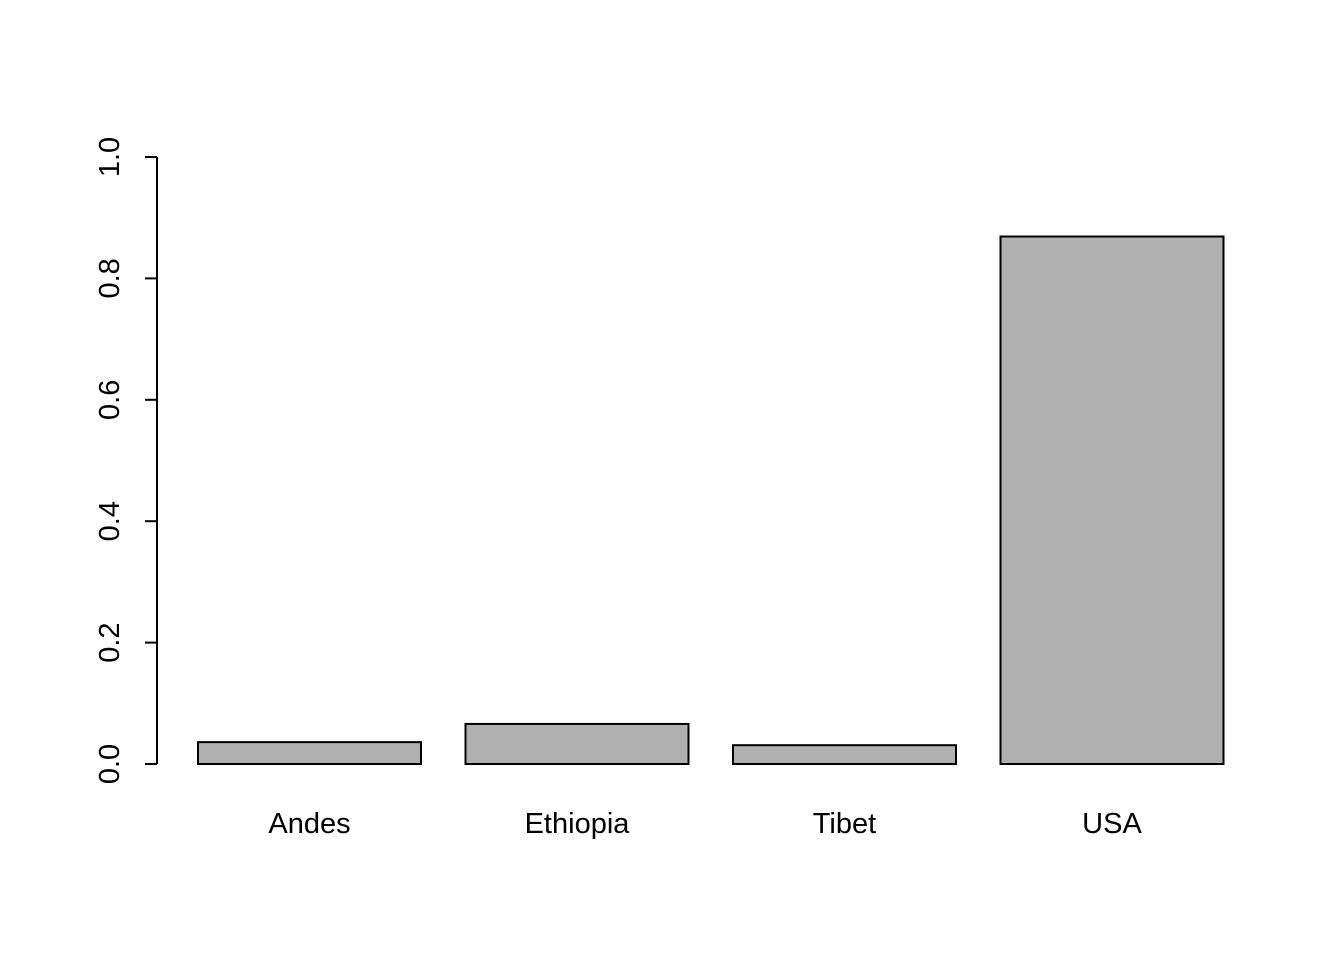 The image size is (1344, 960). Describe the element at coordinates (110, 521) in the screenshot. I see `y-tick-label: 0.4` at that location.